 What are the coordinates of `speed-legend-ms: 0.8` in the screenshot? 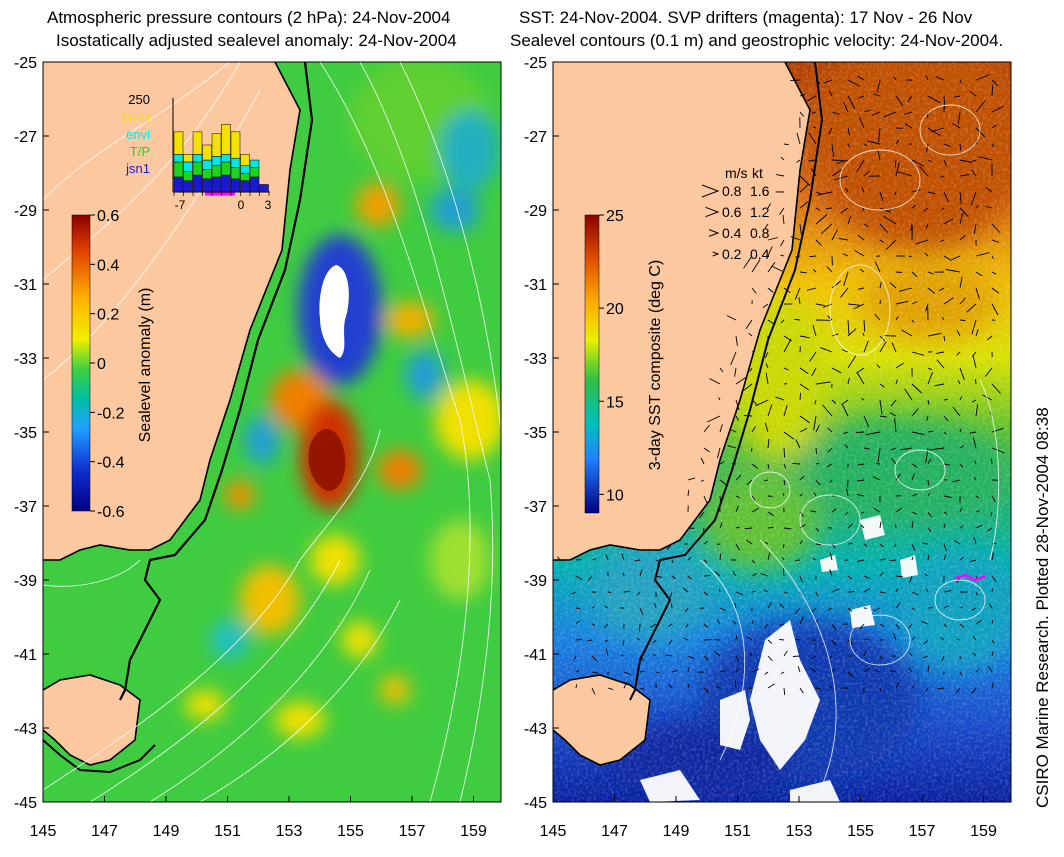 It's located at (732, 191).